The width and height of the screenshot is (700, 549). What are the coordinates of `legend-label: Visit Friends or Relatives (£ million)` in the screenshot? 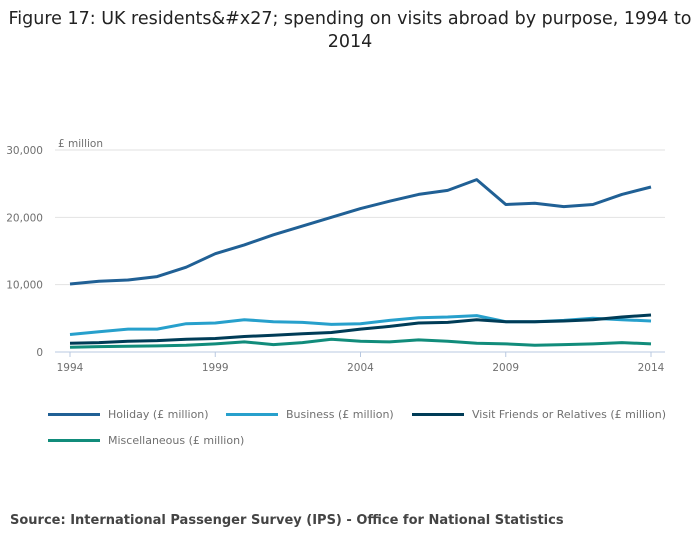 It's located at (569, 414).